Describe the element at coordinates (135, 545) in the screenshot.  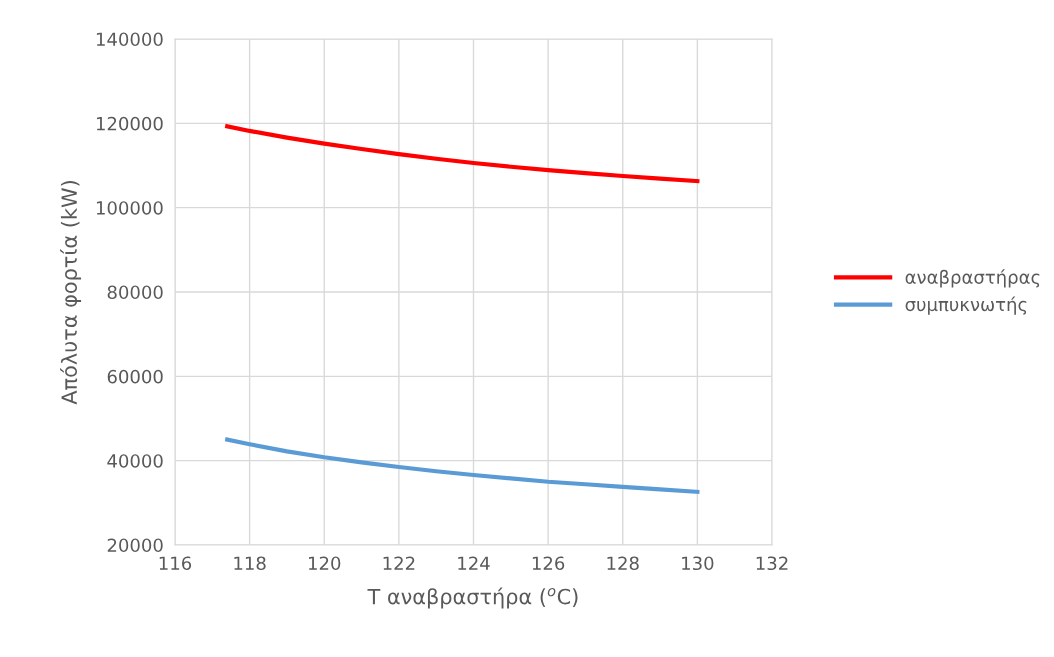
I see `y-tick-label: 20000` at that location.